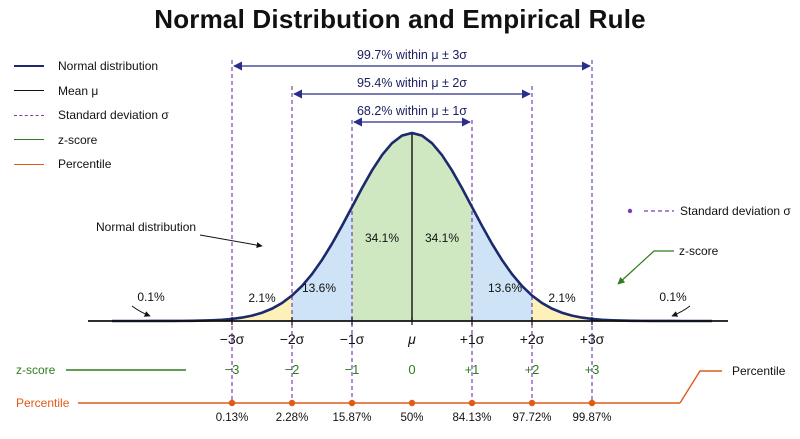 The width and height of the screenshot is (800, 439). What do you see at coordinates (532, 339) in the screenshot?
I see `axis-tick-label: +2σ` at bounding box center [532, 339].